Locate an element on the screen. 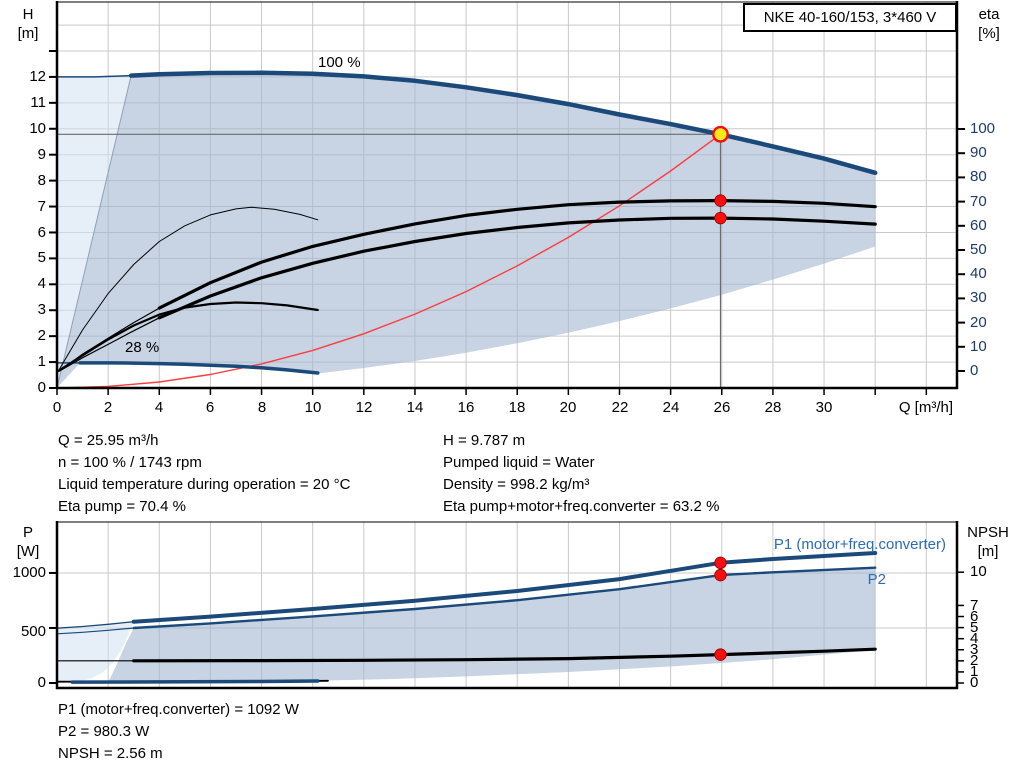  npsh-axis-title-unit: [m] is located at coordinates (988, 551).